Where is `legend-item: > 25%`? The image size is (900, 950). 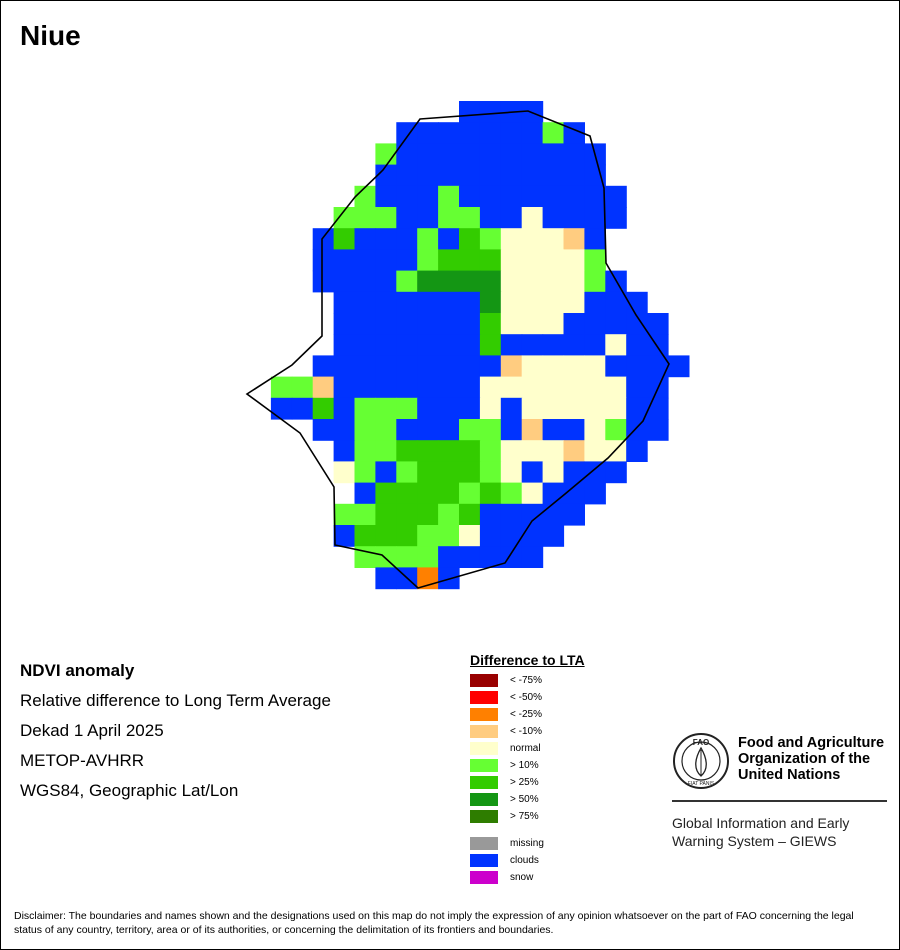
legend-item: > 25% is located at coordinates (504, 782).